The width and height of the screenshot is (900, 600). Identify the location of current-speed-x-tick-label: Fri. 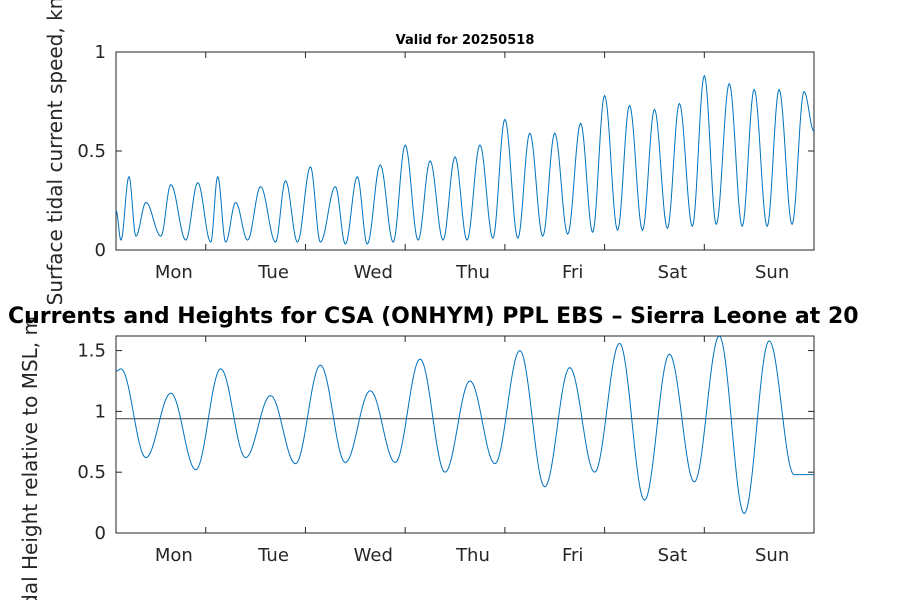
(572, 272).